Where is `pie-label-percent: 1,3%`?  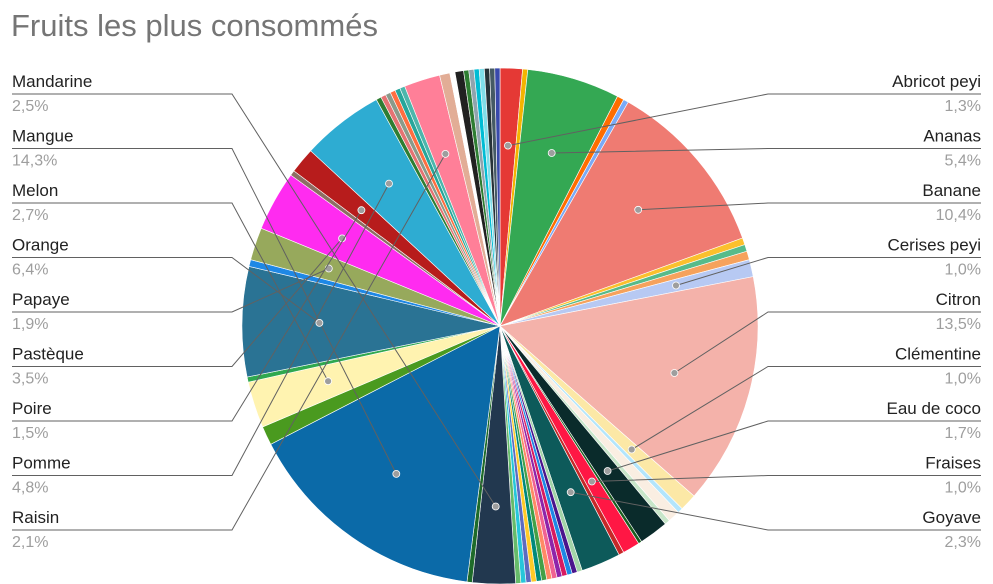
pie-label-percent: 1,3% is located at coordinates (963, 106).